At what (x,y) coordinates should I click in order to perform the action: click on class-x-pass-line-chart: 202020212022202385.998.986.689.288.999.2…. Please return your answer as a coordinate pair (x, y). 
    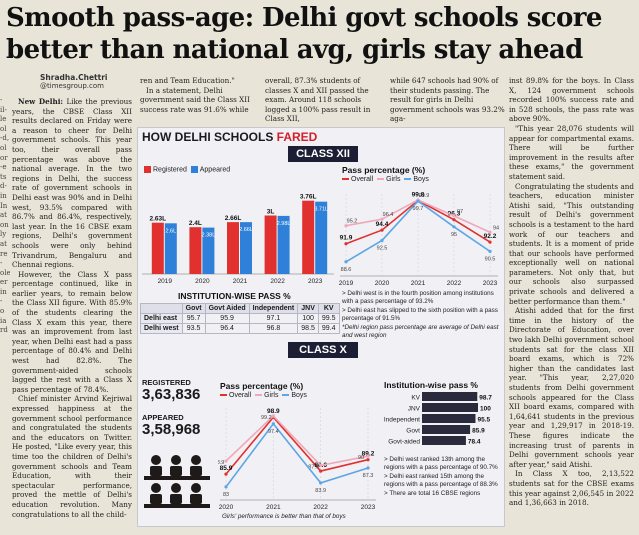
    Looking at the image, I should click on (297, 459).